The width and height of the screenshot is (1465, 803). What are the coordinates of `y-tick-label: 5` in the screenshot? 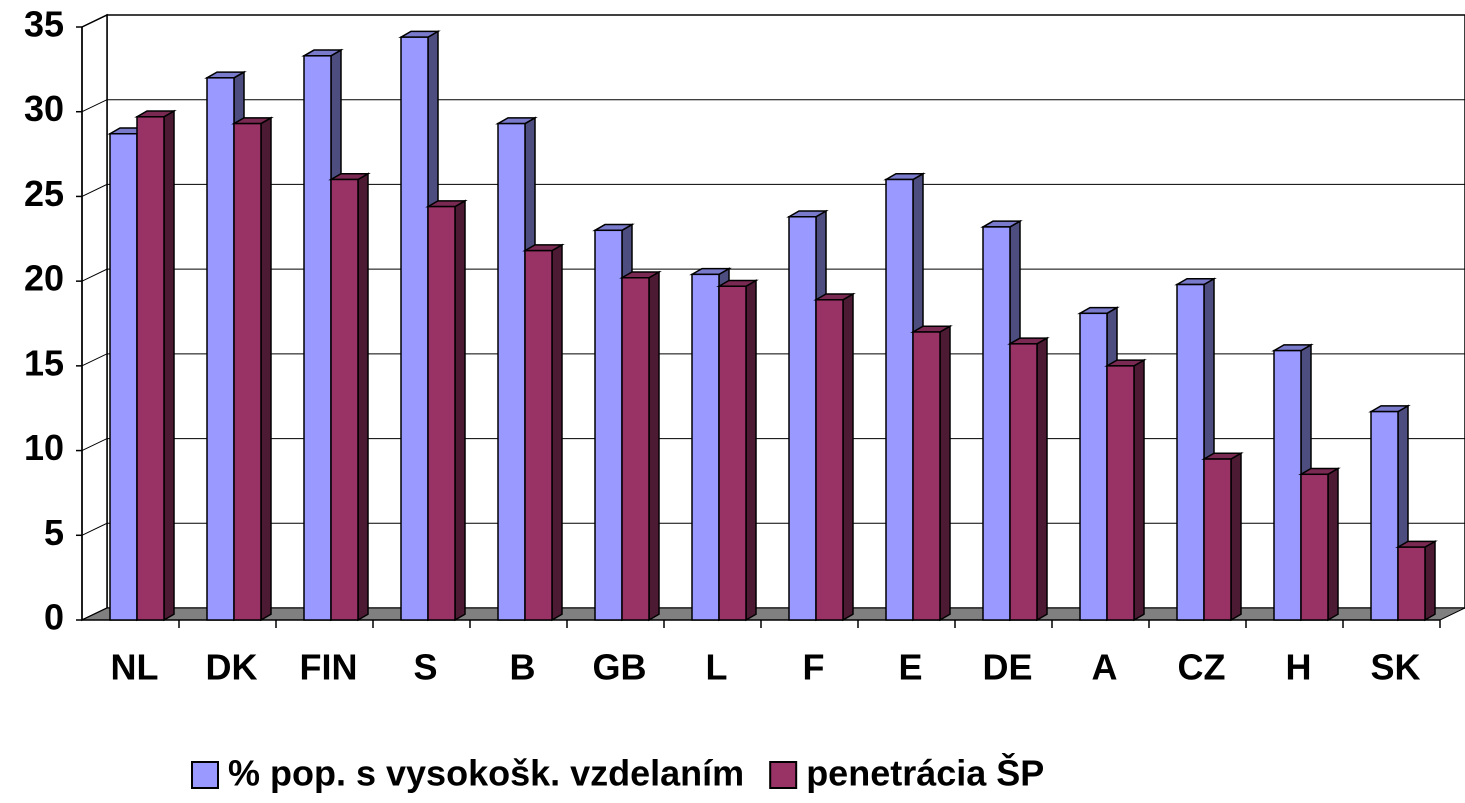 It's located at (54, 532).